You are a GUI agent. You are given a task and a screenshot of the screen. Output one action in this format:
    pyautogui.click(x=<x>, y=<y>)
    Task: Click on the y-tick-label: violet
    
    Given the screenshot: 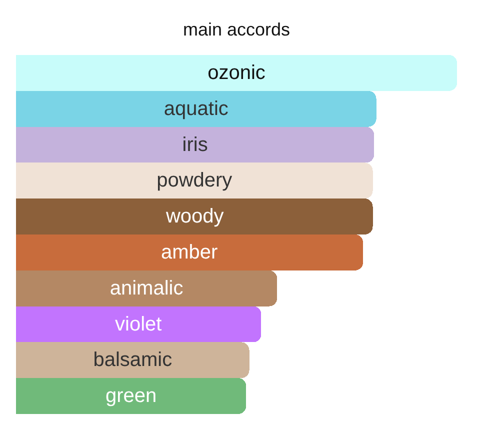 What is the action you would take?
    pyautogui.click(x=138, y=324)
    